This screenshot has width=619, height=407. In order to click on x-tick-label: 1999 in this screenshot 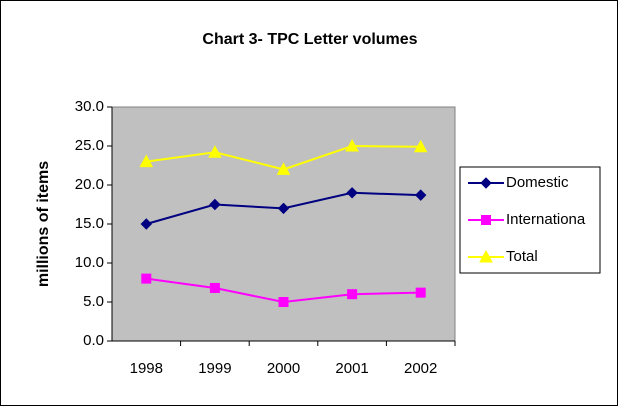, I will do `click(214, 368)`.